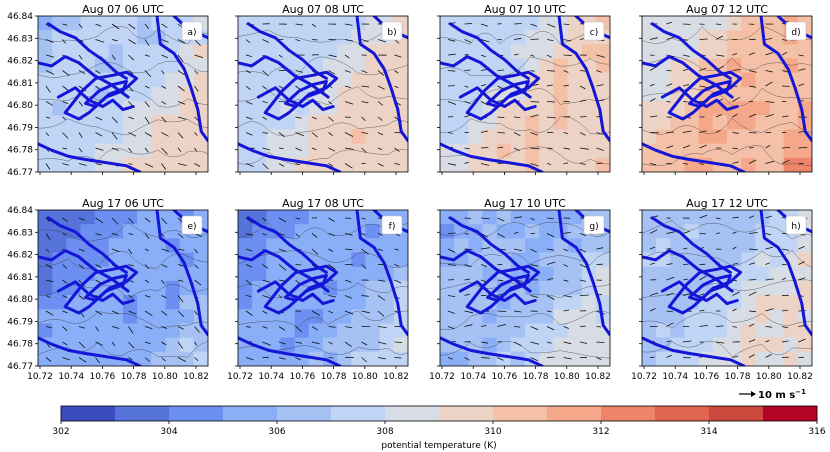 The image size is (830, 452). Describe the element at coordinates (40, 377) in the screenshot. I see `x-tick-label: 10.72` at that location.